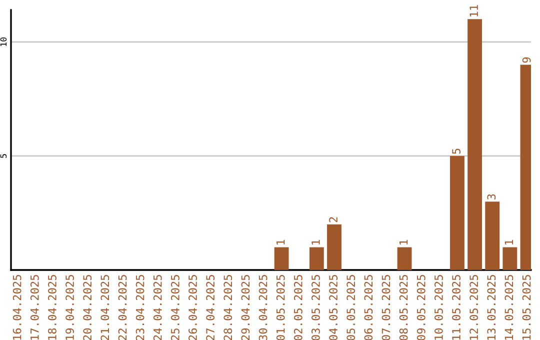  Describe the element at coordinates (456, 151) in the screenshot. I see `data-label: 5` at that location.